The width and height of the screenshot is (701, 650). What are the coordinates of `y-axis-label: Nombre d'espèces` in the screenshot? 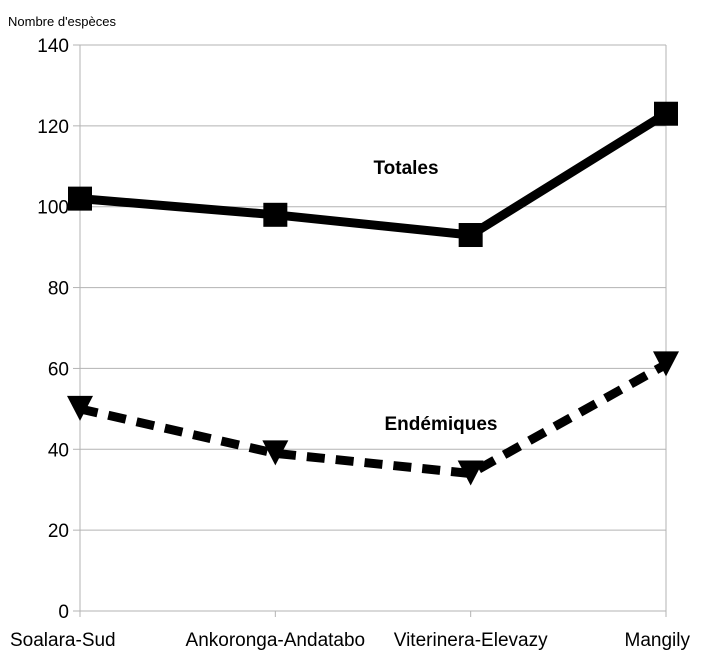 It's located at (62, 21).